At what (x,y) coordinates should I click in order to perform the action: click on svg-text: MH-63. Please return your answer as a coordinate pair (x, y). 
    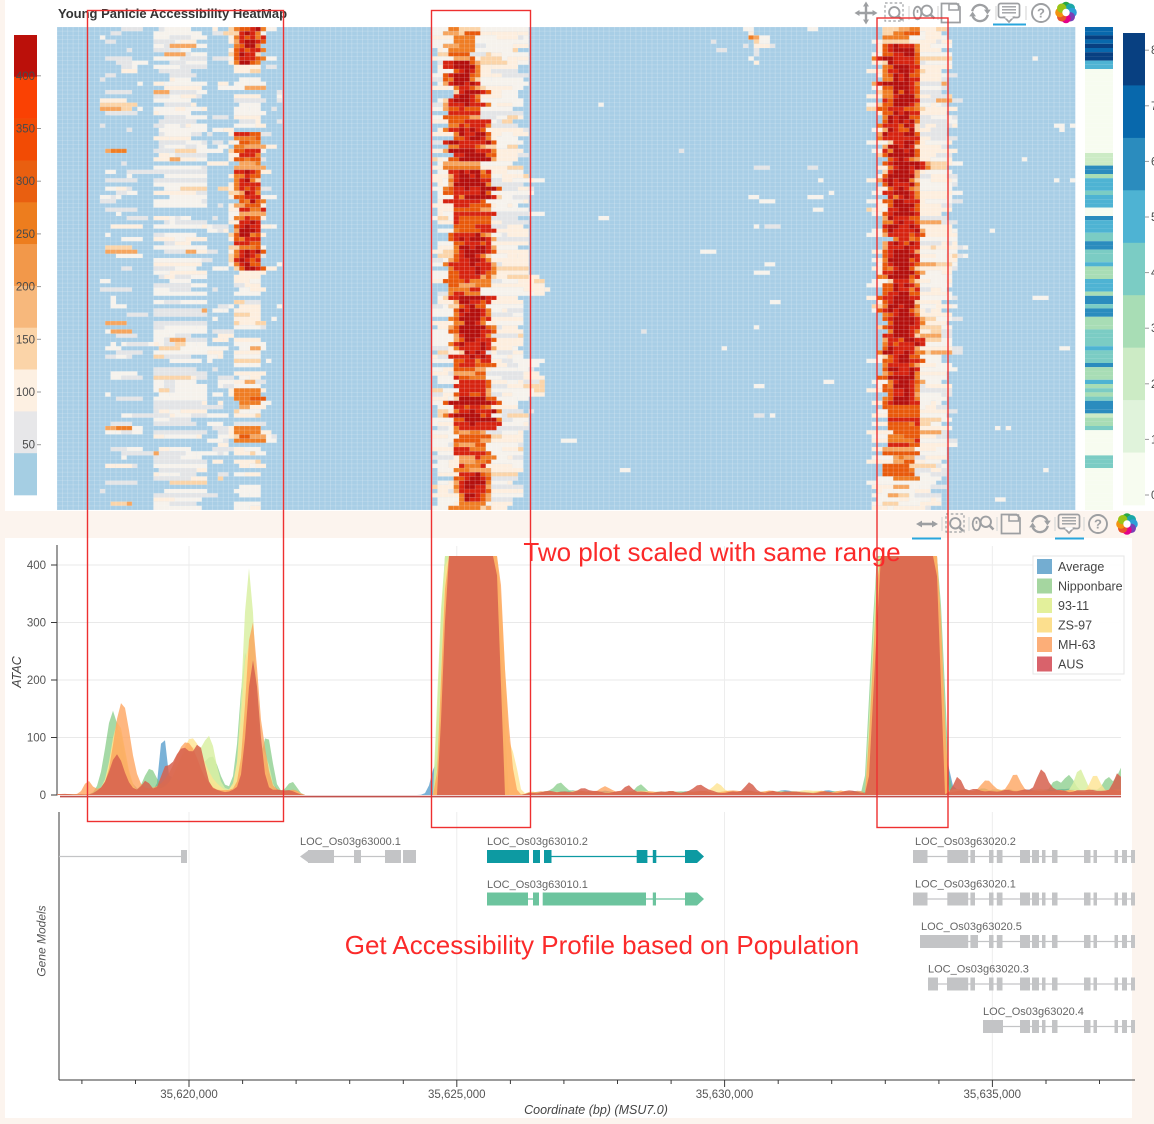
    Looking at the image, I should click on (1077, 645).